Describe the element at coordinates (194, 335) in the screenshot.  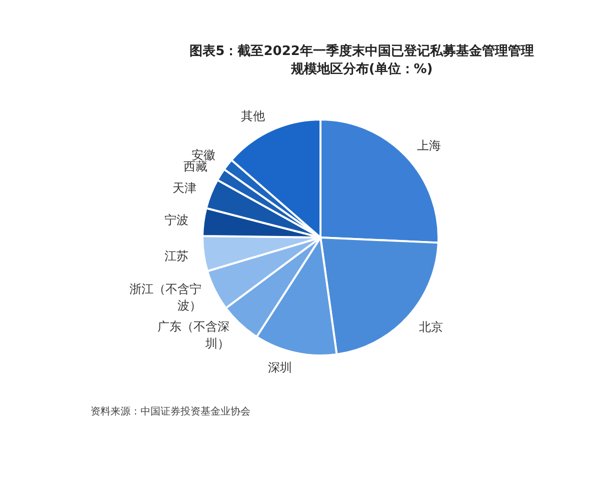
I see `slice-label: 广东（不含深圳）` at that location.